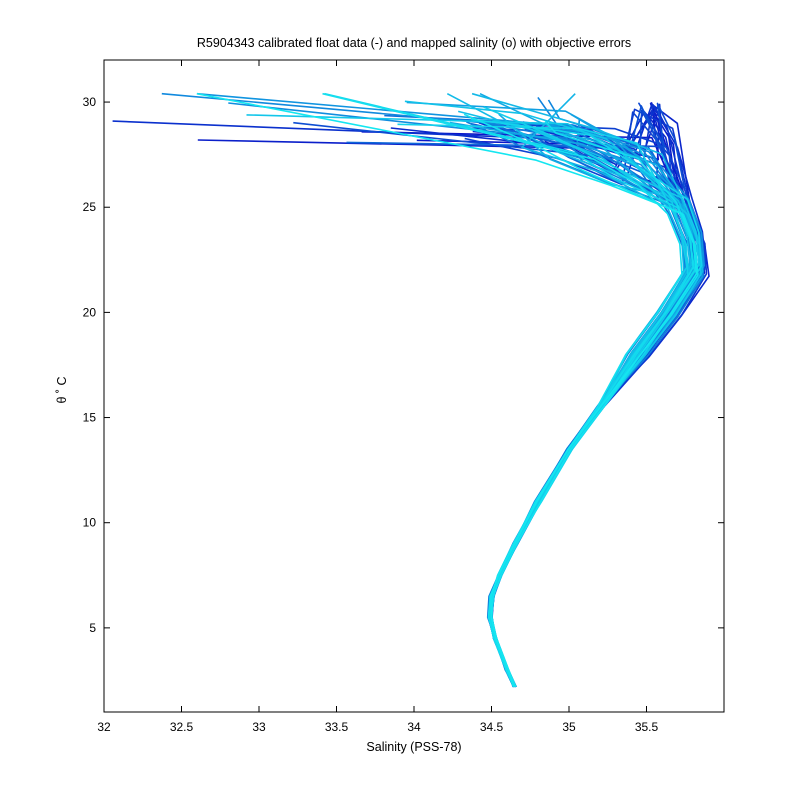  Describe the element at coordinates (90, 312) in the screenshot. I see `y-tick-label: 20` at that location.